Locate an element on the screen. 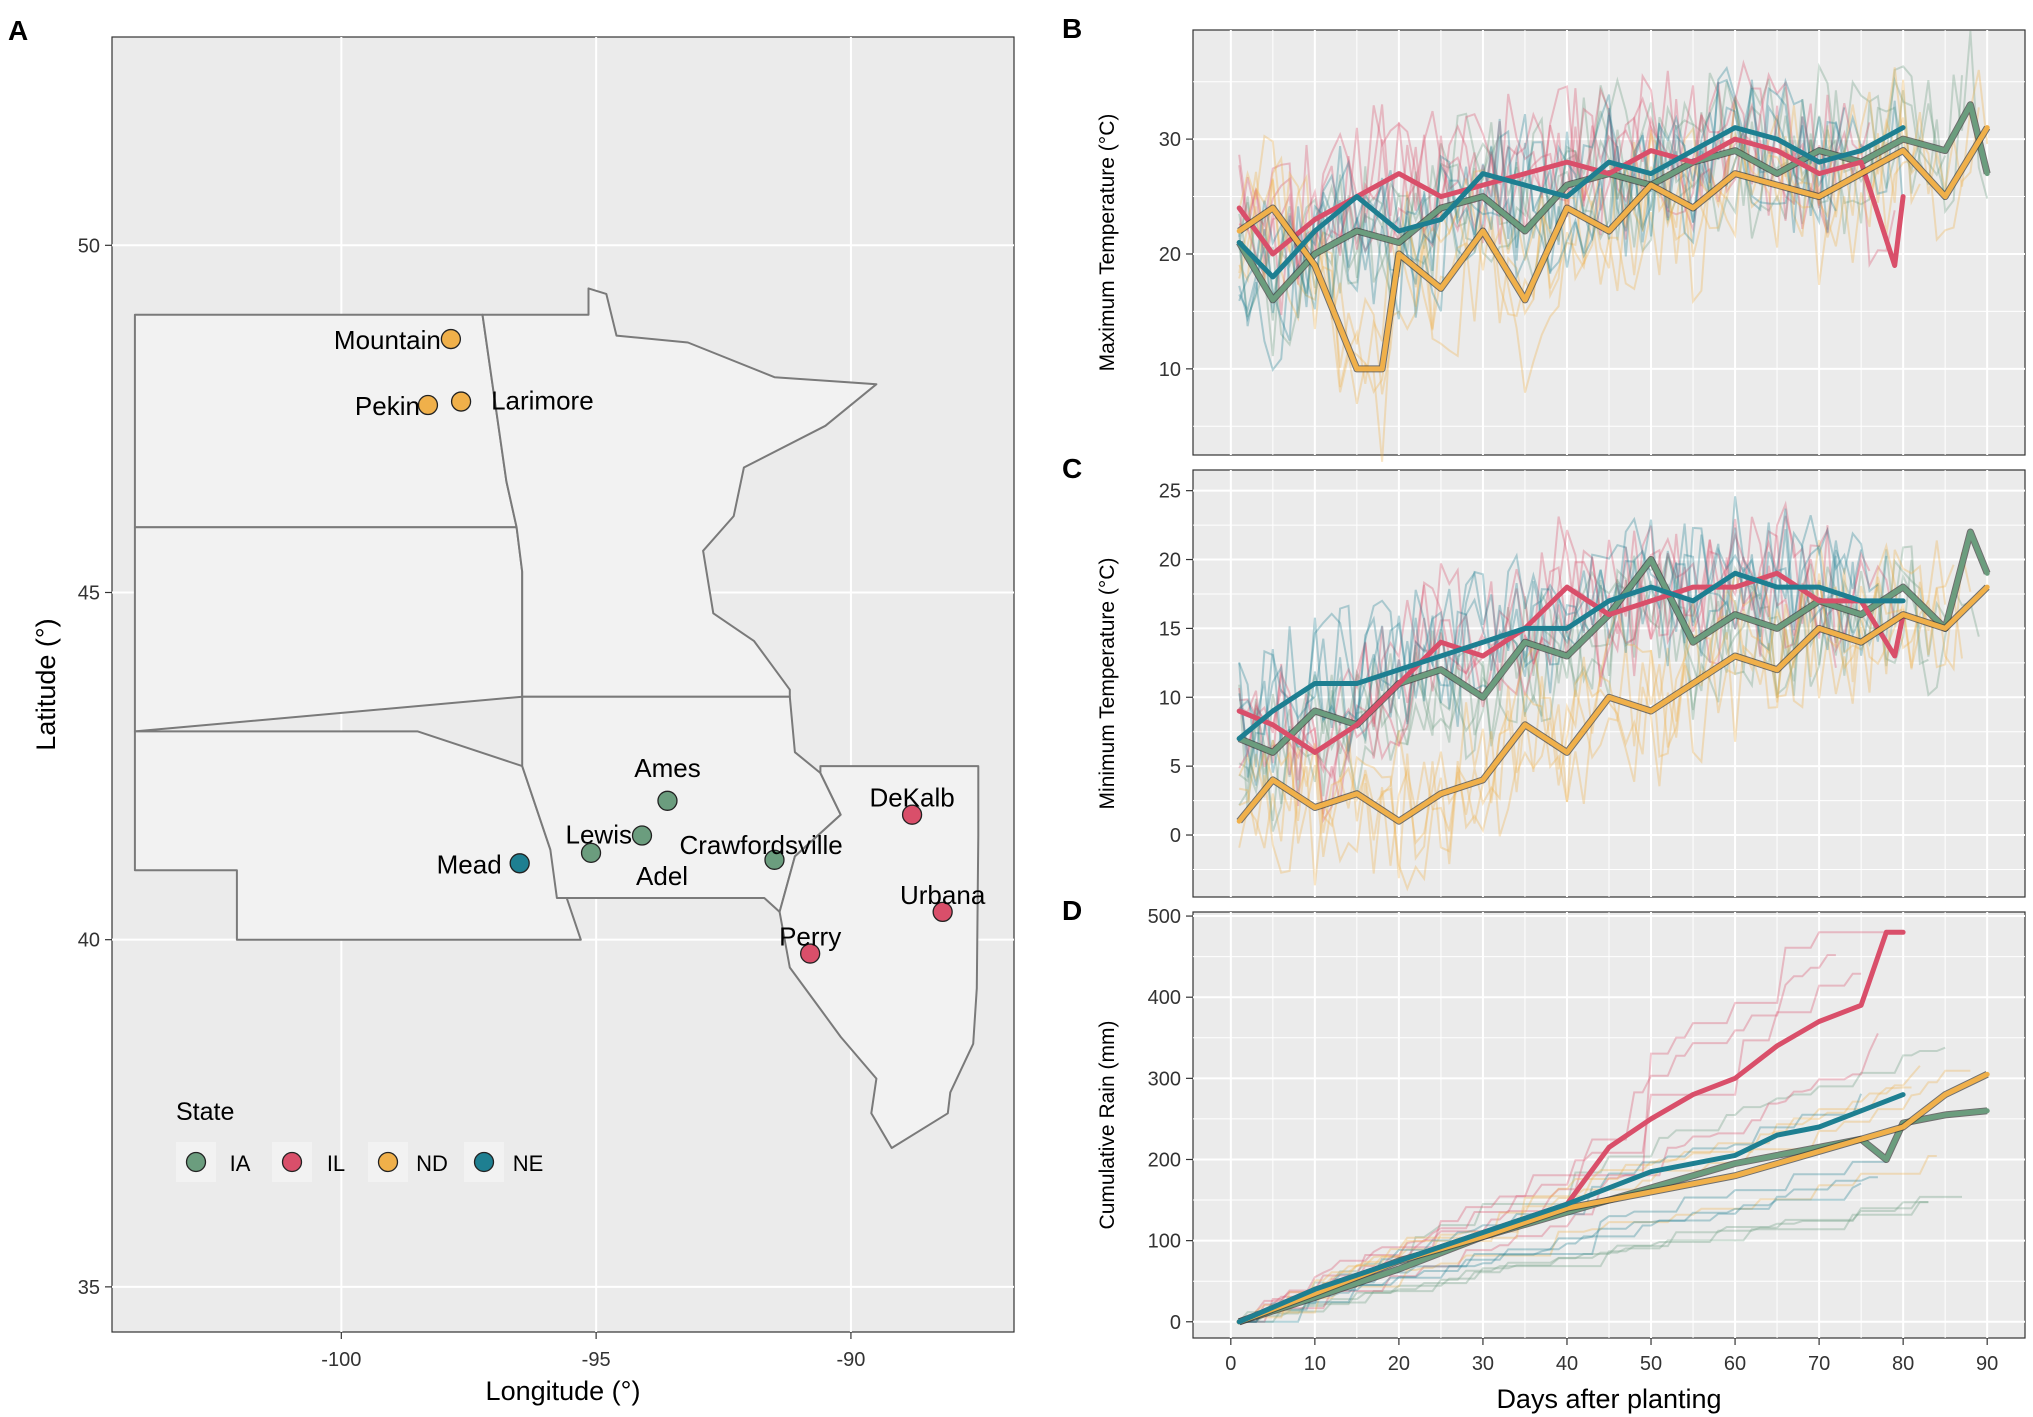  tick-label-x: 30 is located at coordinates (1483, 1364).